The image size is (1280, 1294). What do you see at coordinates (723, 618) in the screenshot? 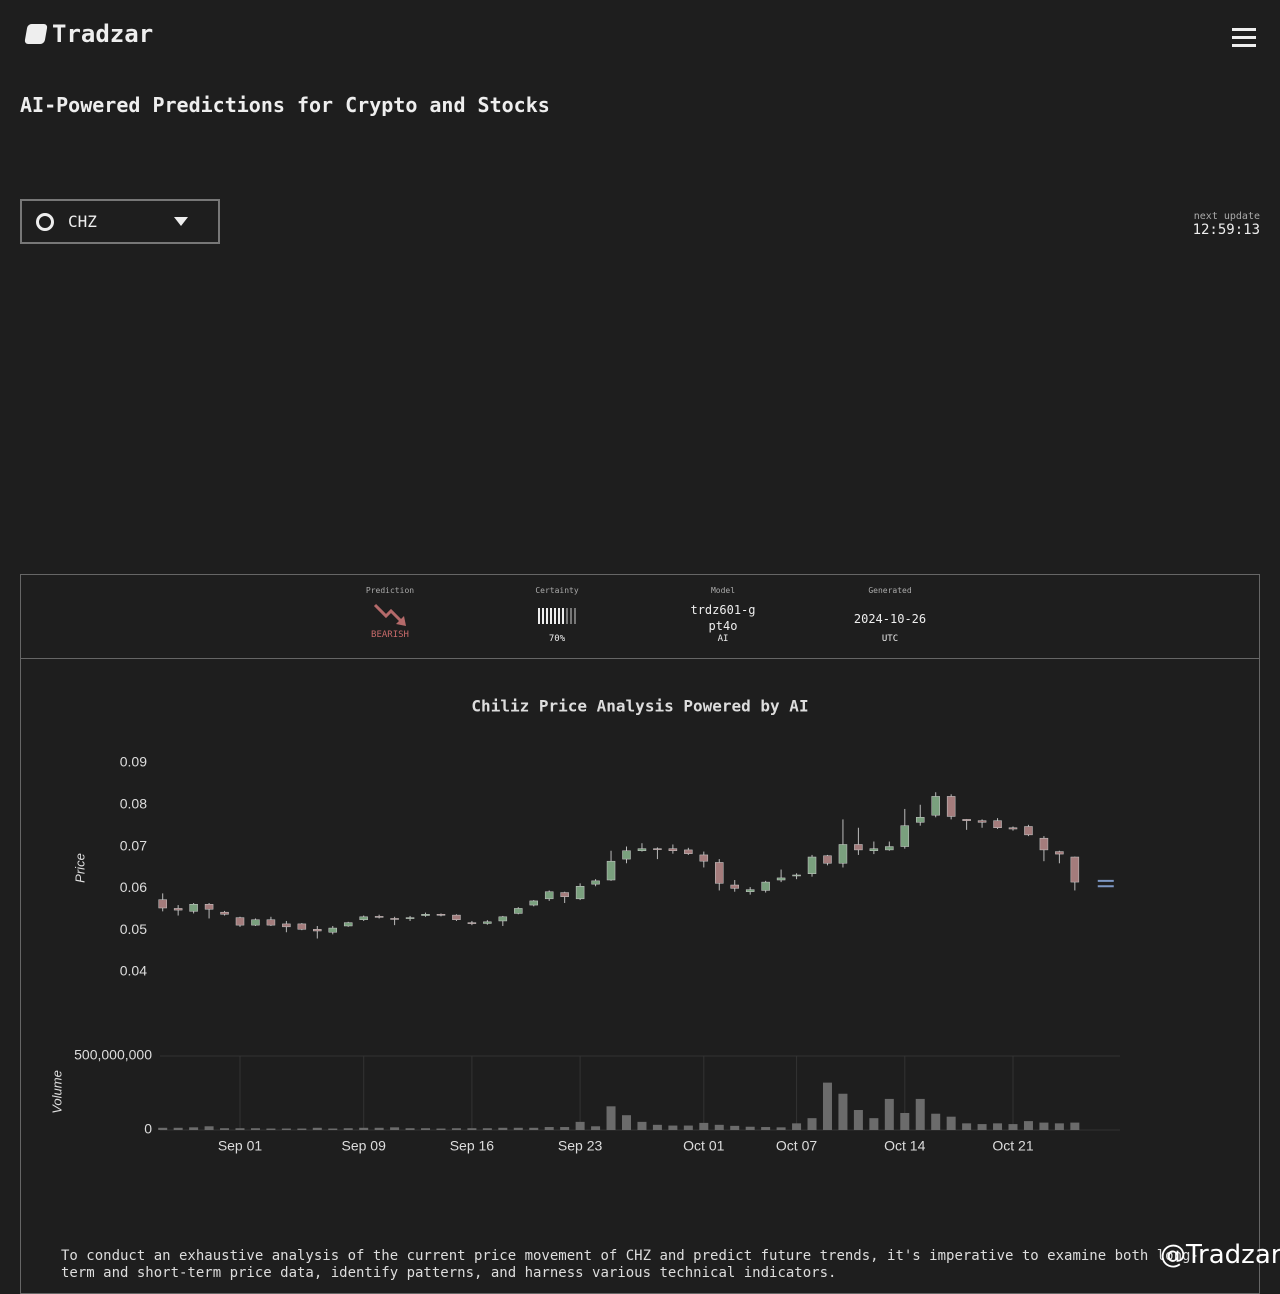
I see `value: trdz601-gpt4o` at bounding box center [723, 618].